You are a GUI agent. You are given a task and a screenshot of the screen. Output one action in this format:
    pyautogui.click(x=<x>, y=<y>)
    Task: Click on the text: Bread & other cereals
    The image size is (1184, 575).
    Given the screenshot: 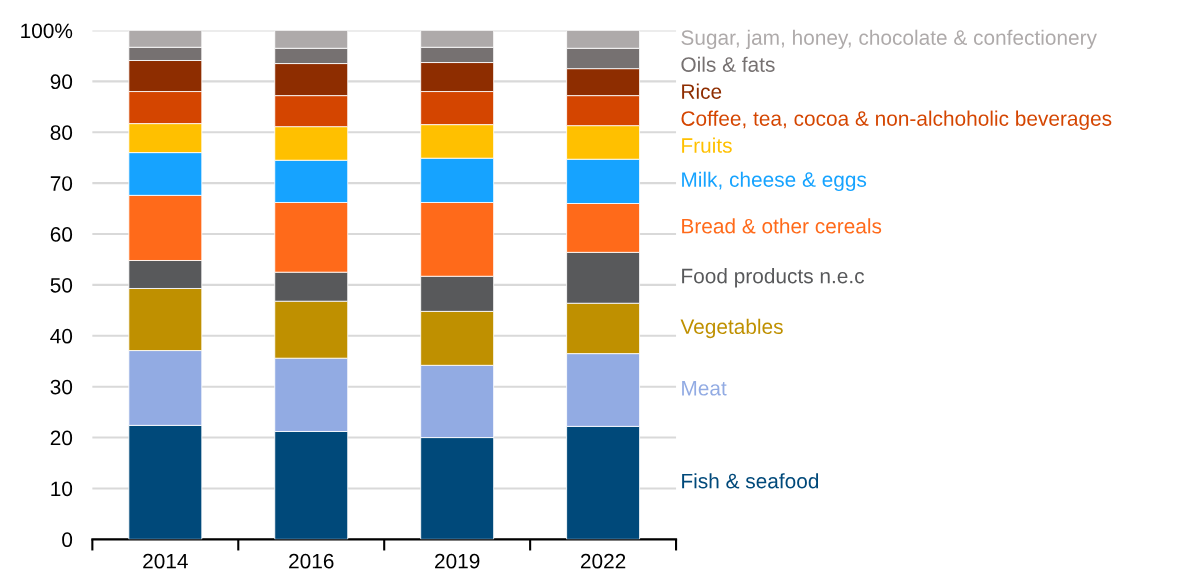 What is the action you would take?
    pyautogui.click(x=782, y=226)
    